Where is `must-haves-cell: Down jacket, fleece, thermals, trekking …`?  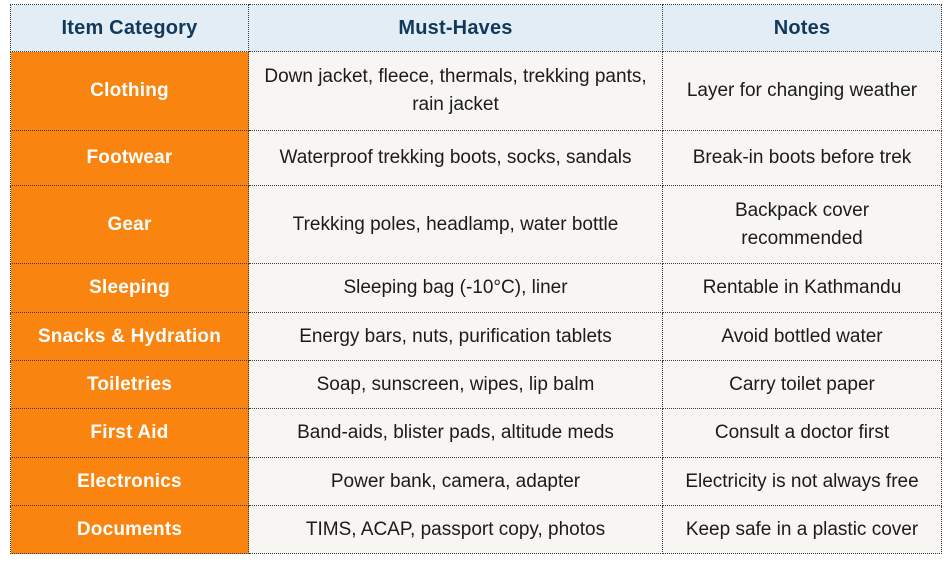 must-haves-cell: Down jacket, fleece, thermals, trekking … is located at coordinates (455, 91).